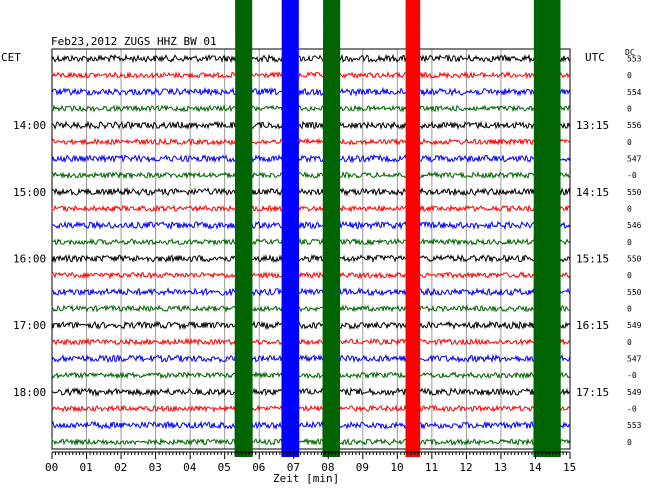  What do you see at coordinates (306, 478) in the screenshot?
I see `x-axis-title: Zeit [min]` at bounding box center [306, 478].